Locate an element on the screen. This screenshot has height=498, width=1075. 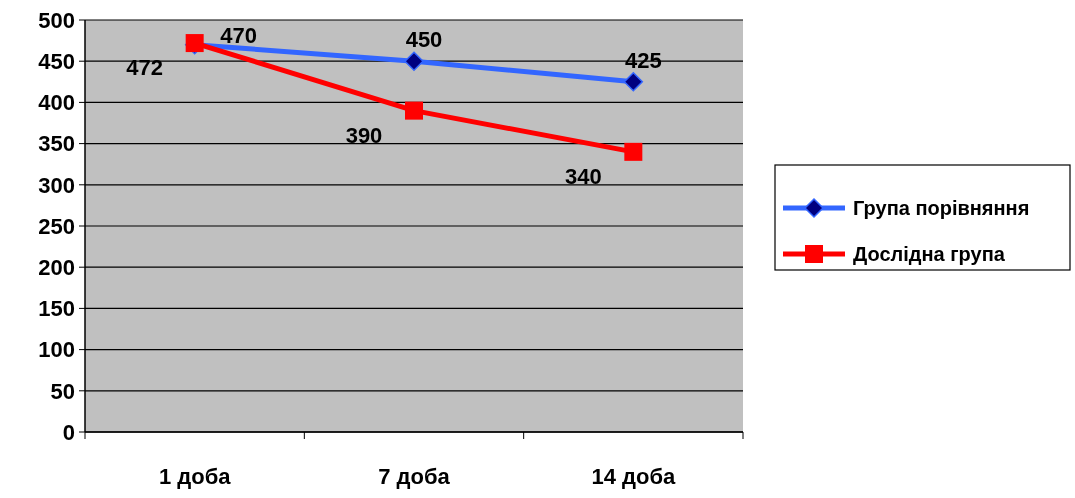
x-tick-label: 7 доба is located at coordinates (414, 476).